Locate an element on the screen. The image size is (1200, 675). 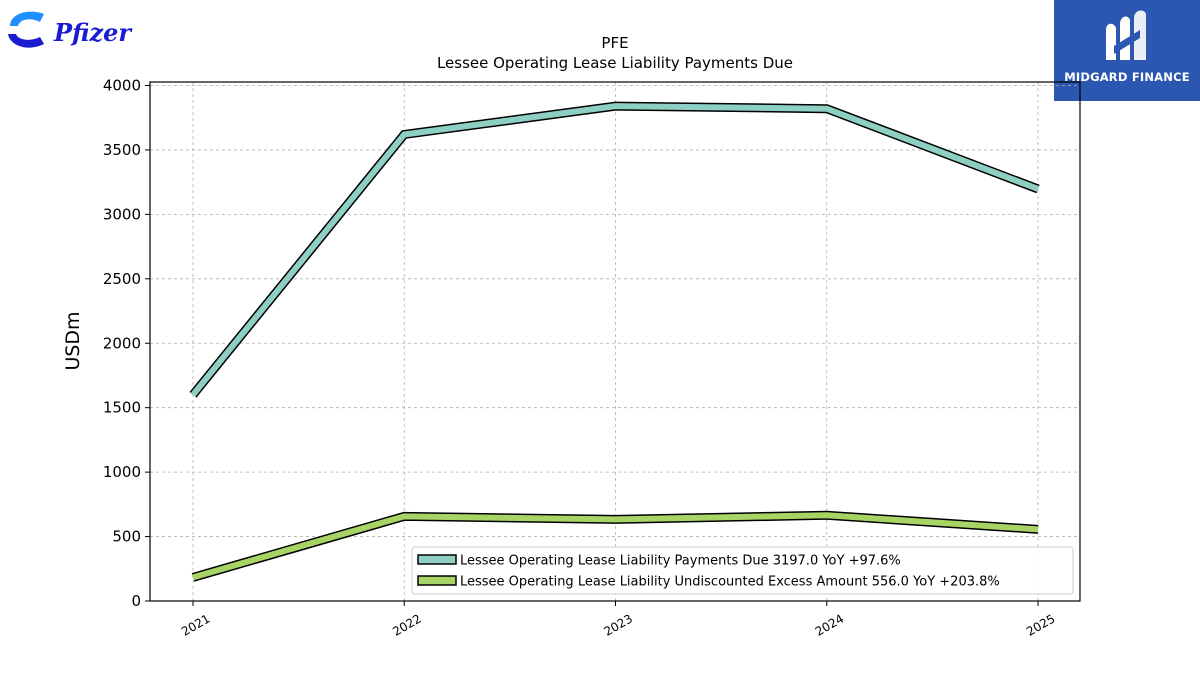
x-tick-label: 2022 is located at coordinates (406, 624).